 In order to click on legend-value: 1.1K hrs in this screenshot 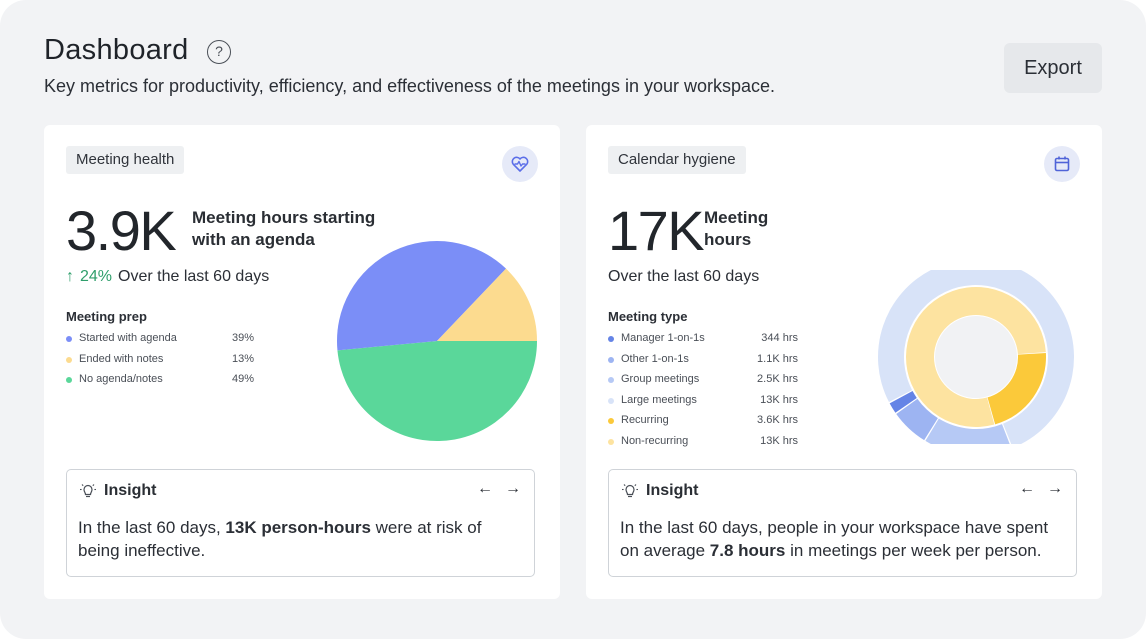, I will do `click(777, 358)`.